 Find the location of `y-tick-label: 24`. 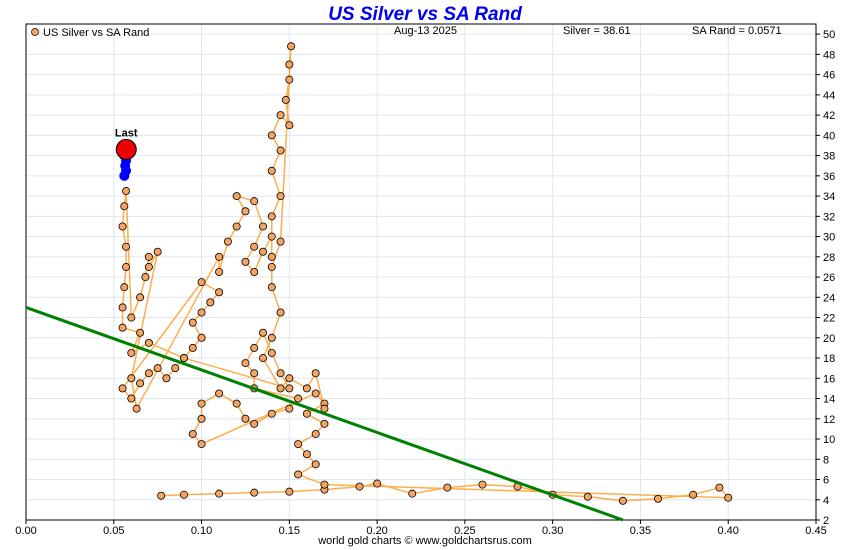

y-tick-label: 24 is located at coordinates (829, 298).